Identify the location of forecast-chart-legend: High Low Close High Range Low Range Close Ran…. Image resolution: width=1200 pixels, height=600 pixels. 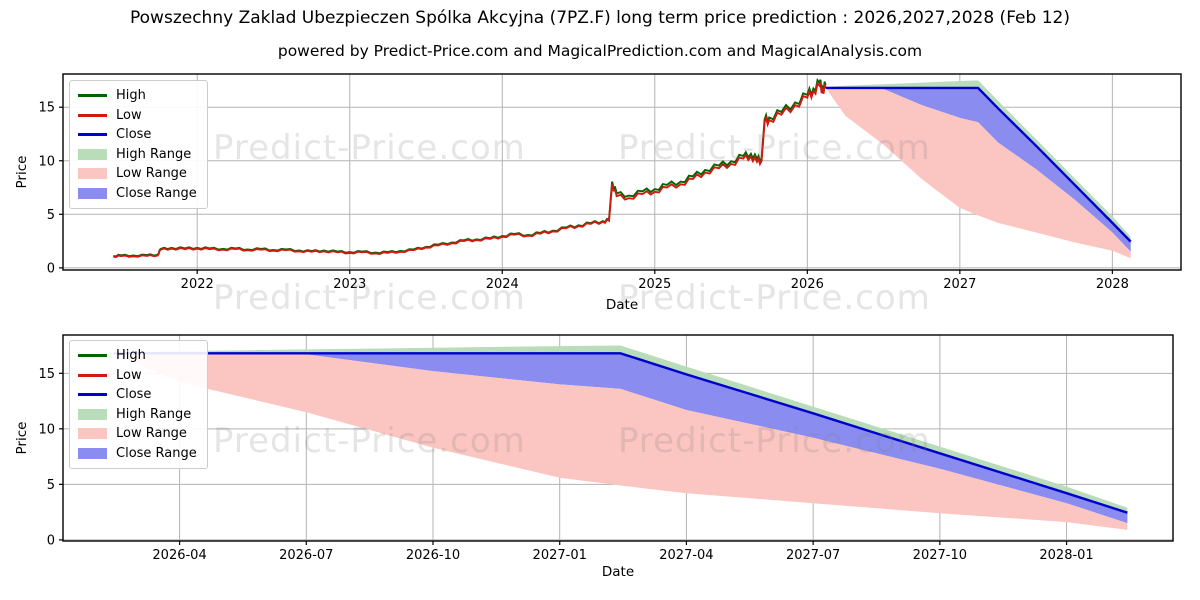
(138, 404).